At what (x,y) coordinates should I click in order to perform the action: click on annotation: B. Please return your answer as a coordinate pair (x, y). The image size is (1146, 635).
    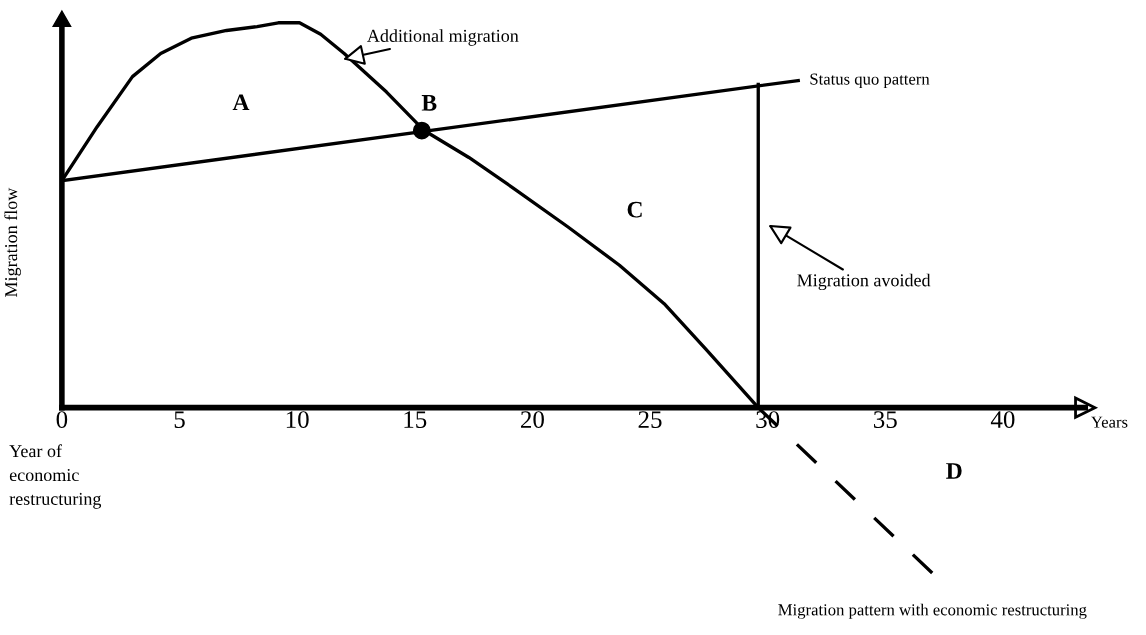
    Looking at the image, I should click on (429, 103).